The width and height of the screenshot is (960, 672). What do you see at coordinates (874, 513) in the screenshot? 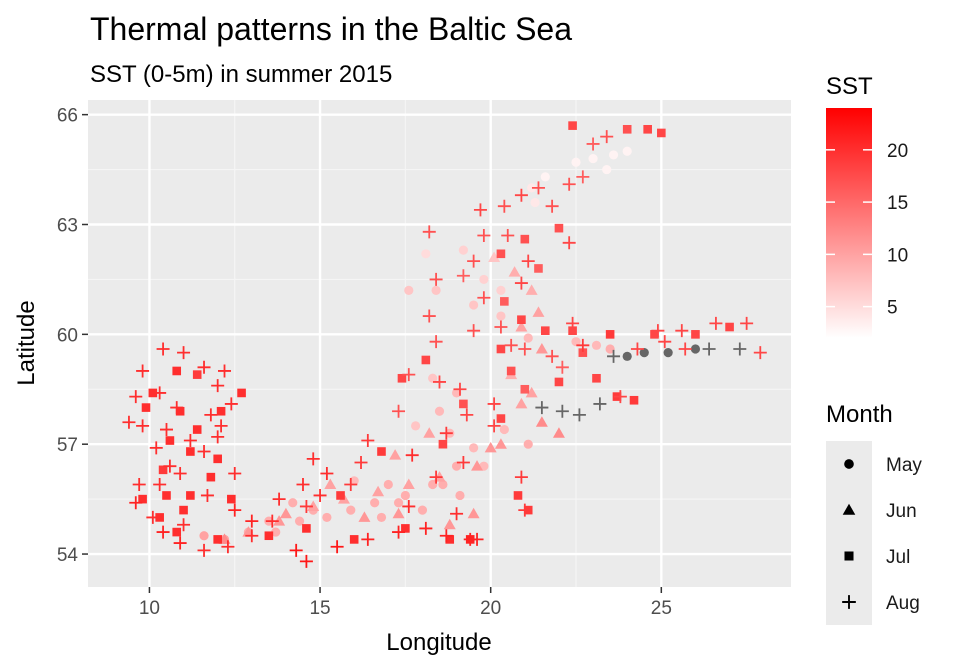
I see `month-shape-legend: Month May Jun Jul Aug` at bounding box center [874, 513].